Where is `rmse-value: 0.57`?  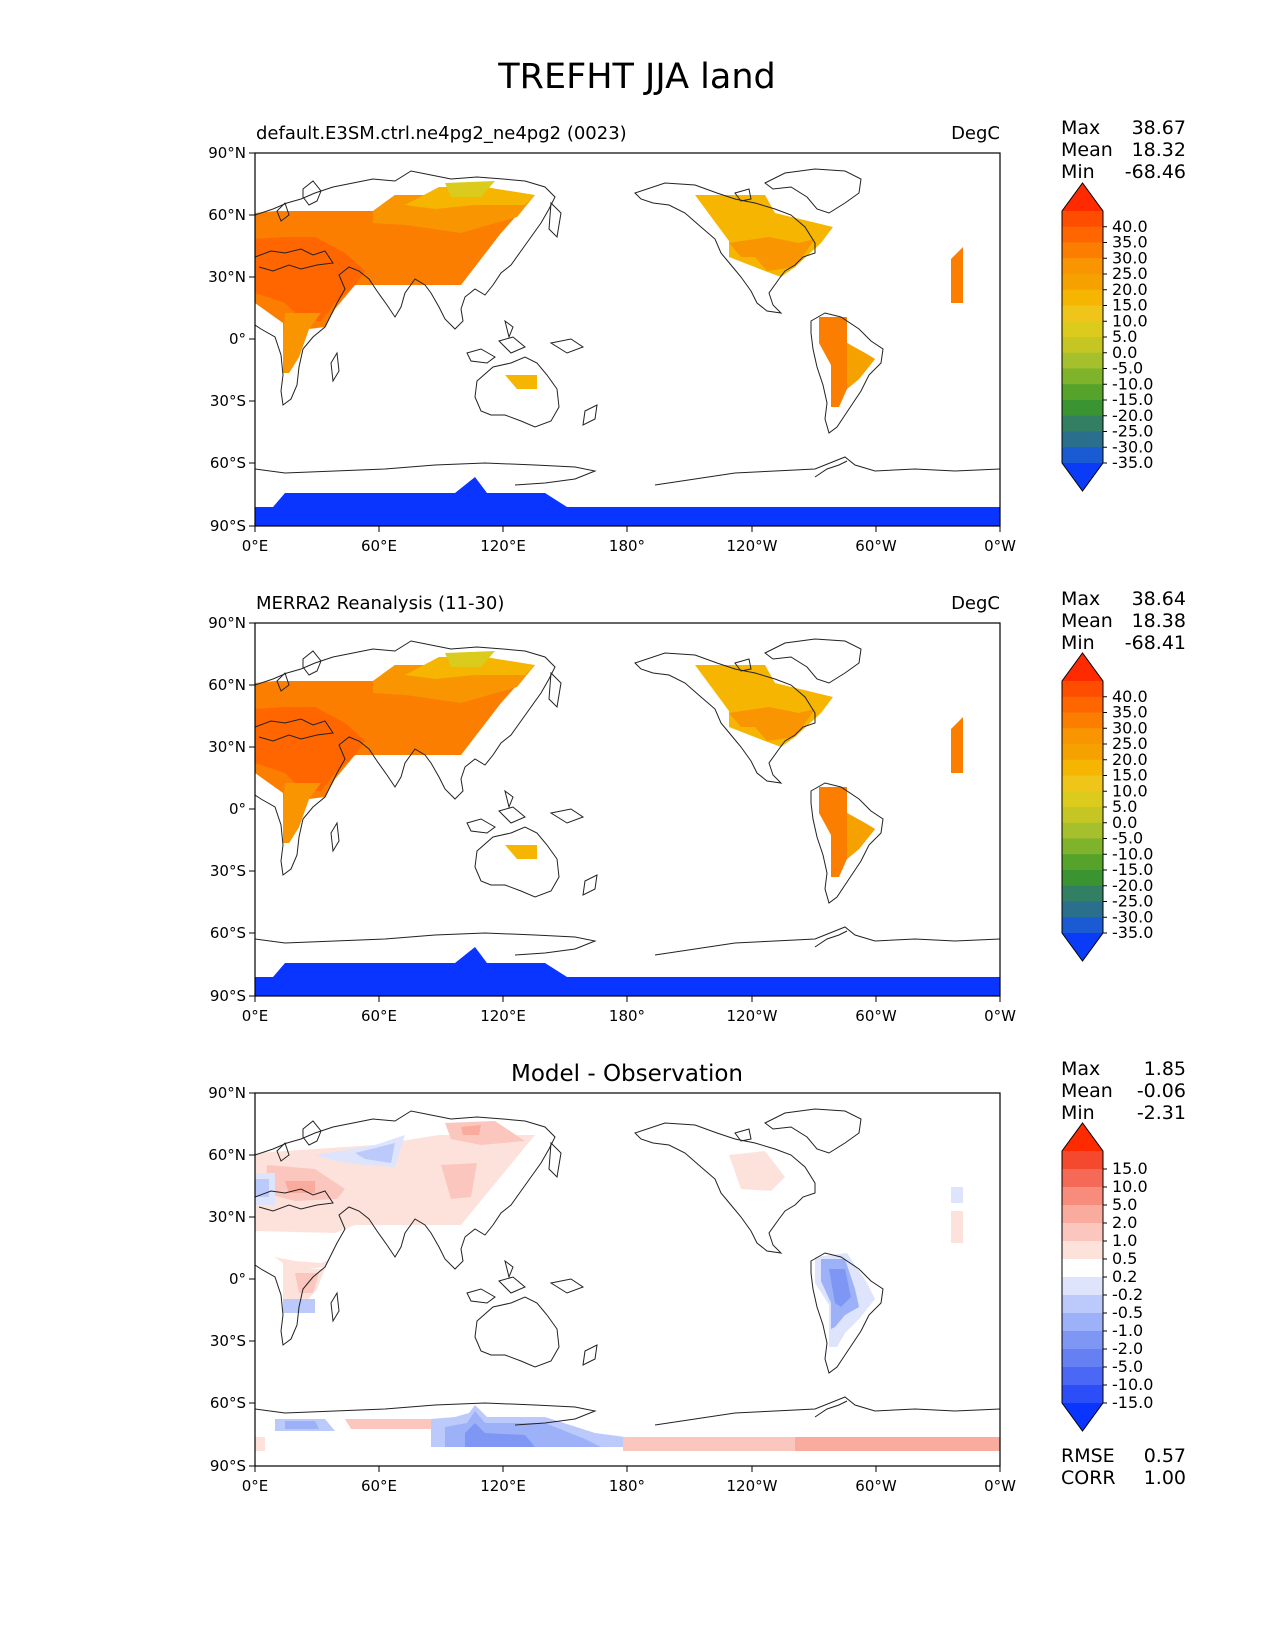 rmse-value: 0.57 is located at coordinates (1165, 1456).